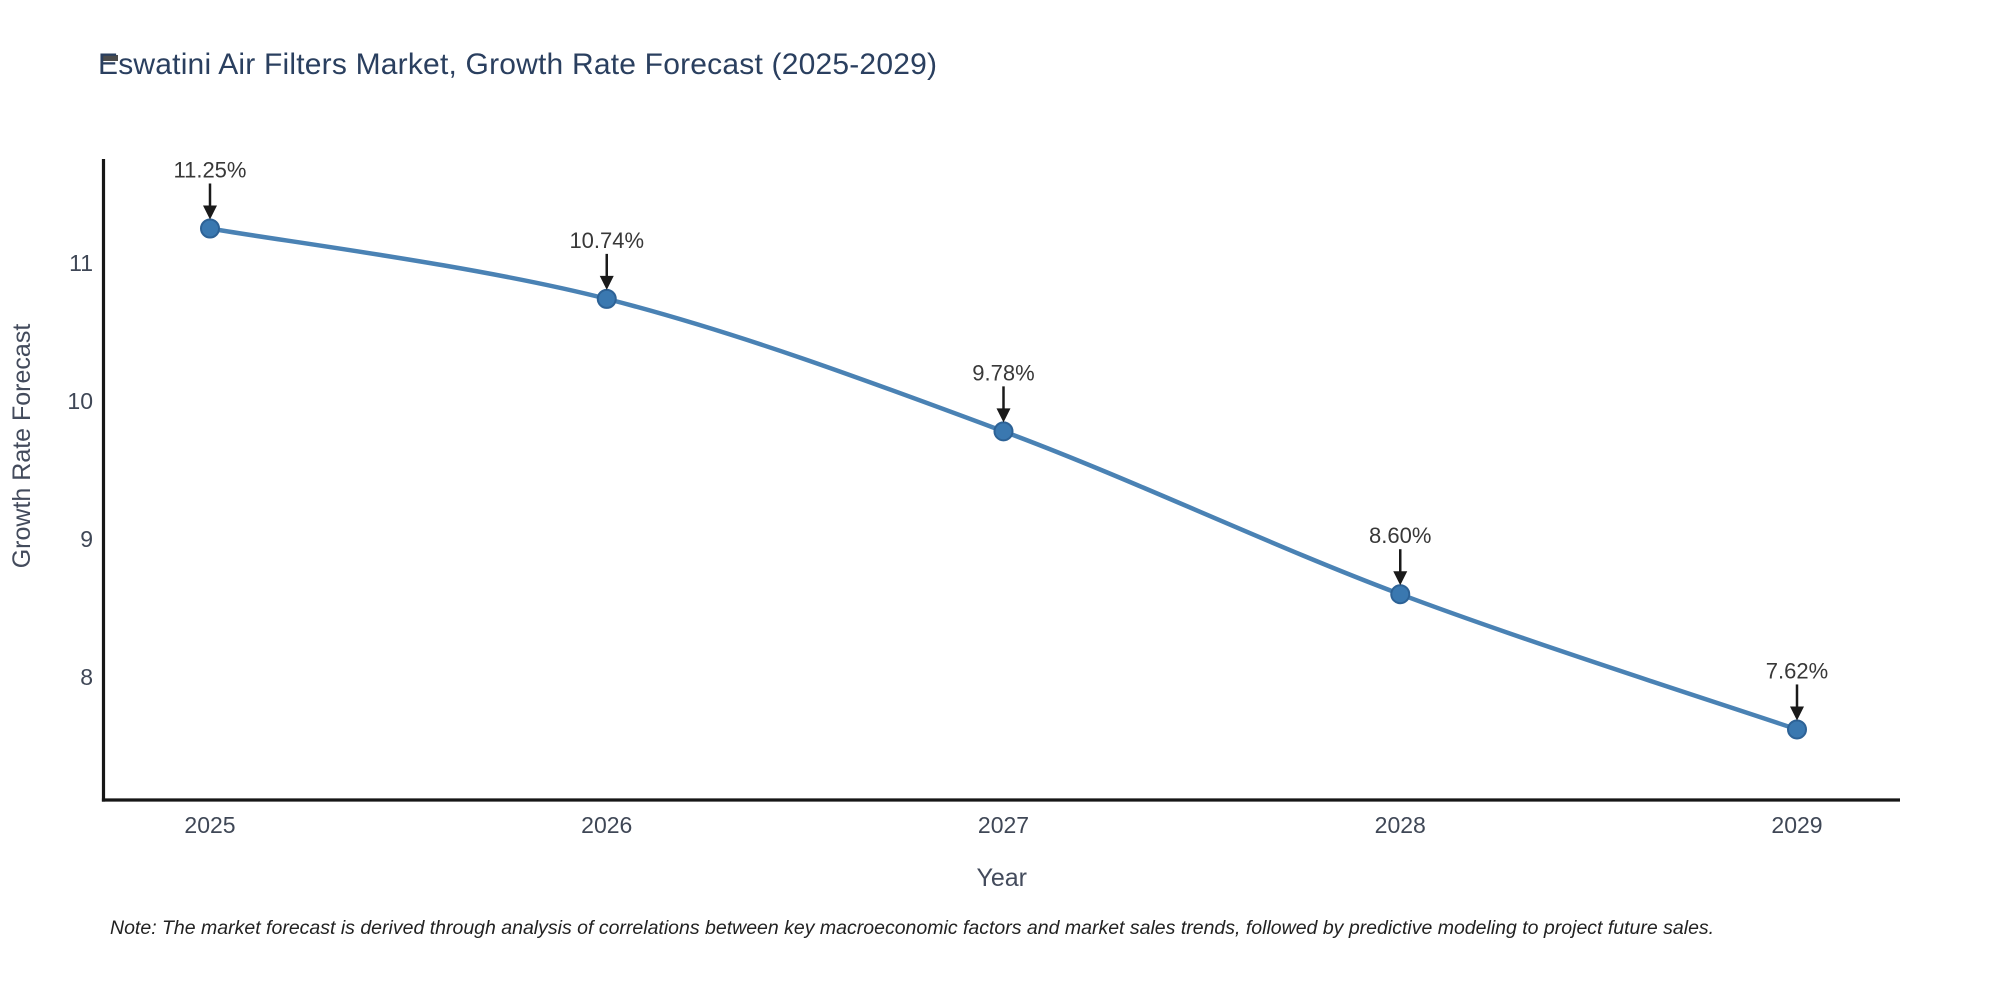  I want to click on x-axis-title: Year, so click(1001, 878).